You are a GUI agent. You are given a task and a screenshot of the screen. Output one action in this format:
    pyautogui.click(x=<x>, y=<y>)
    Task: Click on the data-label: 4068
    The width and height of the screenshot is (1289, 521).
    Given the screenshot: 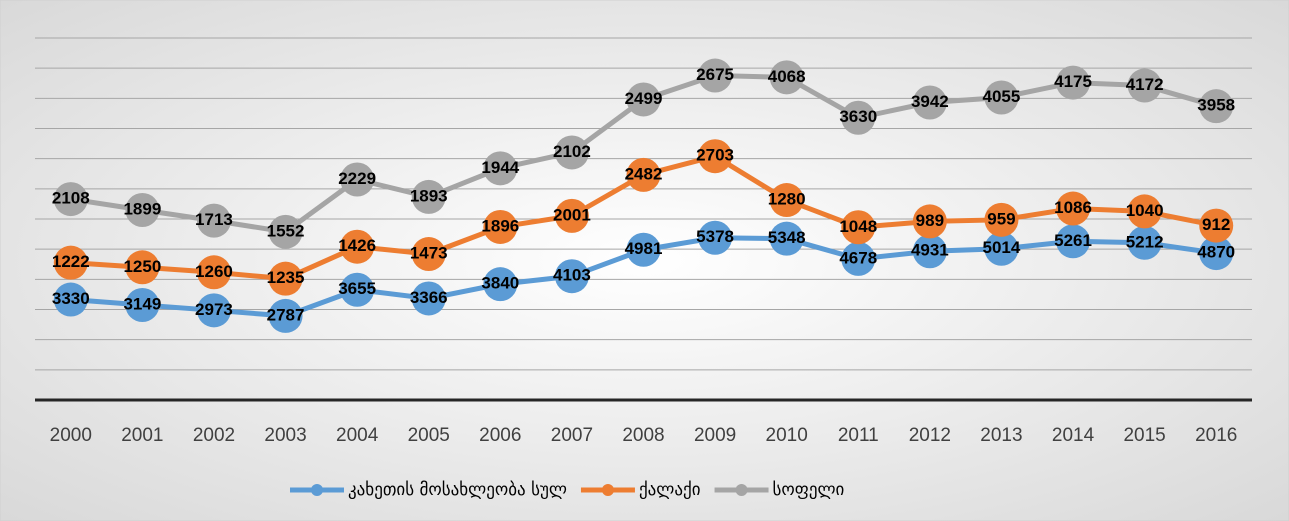 What is the action you would take?
    pyautogui.click(x=787, y=76)
    